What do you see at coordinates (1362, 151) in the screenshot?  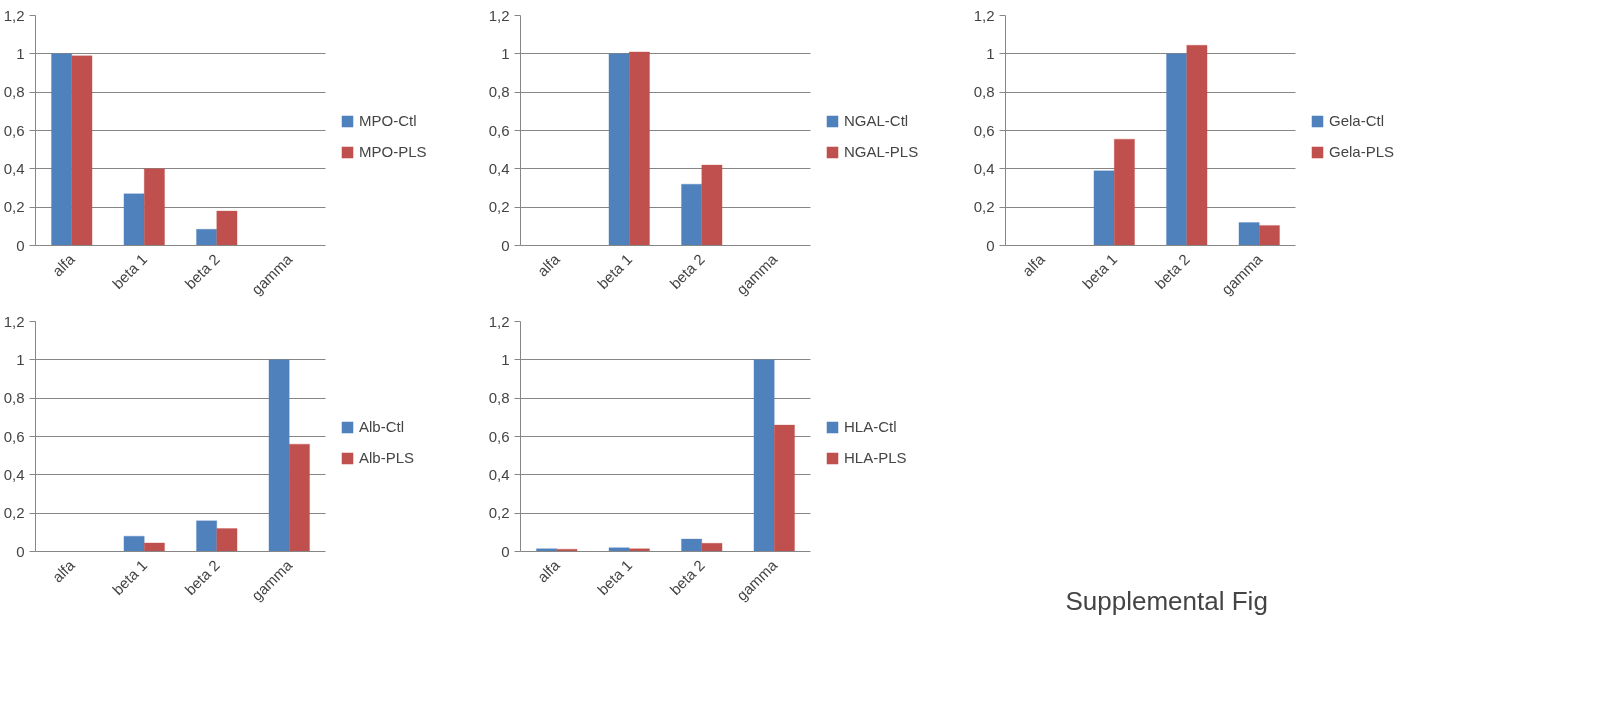 I see `legend-label: Gela-PLS` at bounding box center [1362, 151].